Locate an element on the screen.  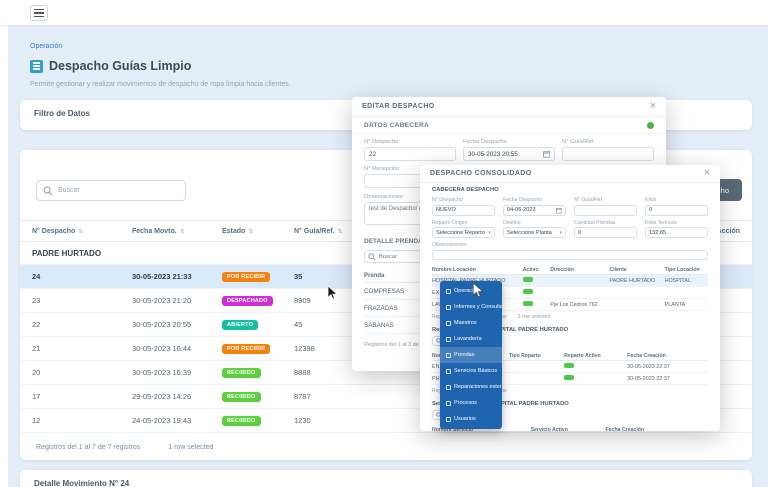
nav-item-lavanderia: Lavandería is located at coordinates (471, 339).